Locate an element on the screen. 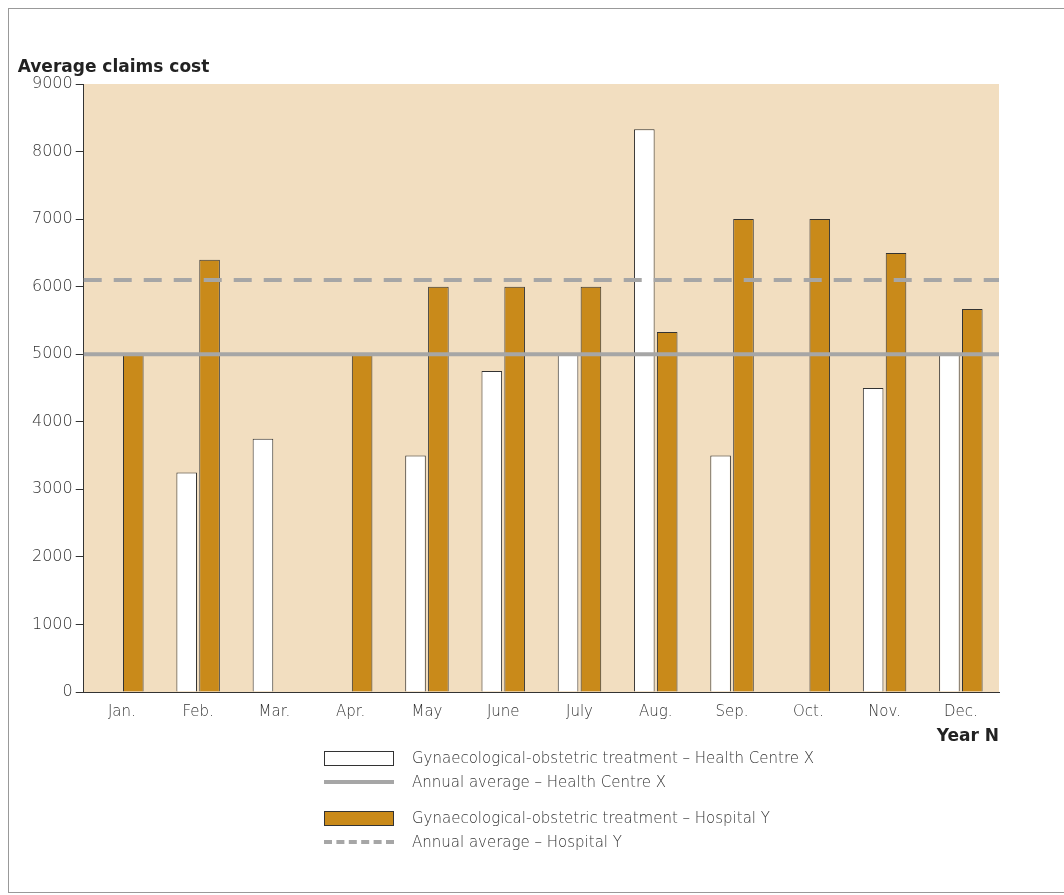 This screenshot has height=895, width=1064. x-tick-label: Nov. is located at coordinates (885, 710).